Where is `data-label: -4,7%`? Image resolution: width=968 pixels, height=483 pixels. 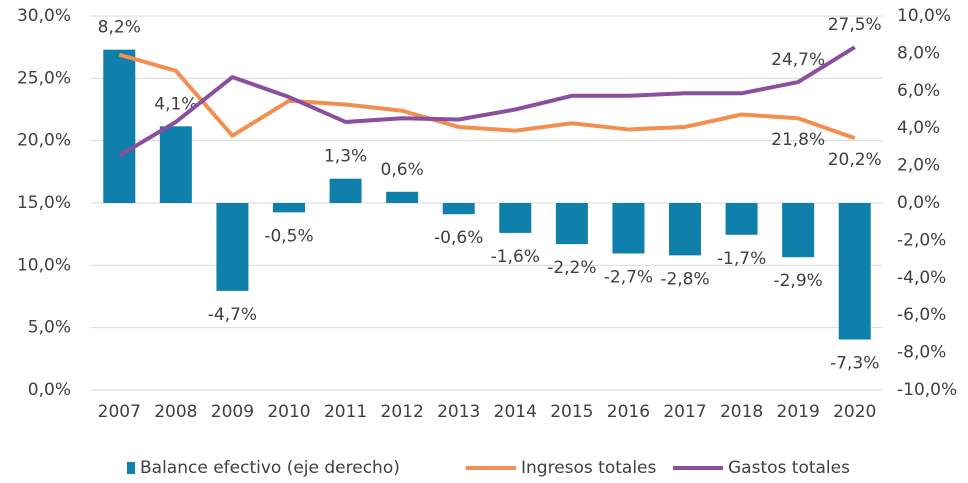
data-label: -4,7% is located at coordinates (232, 315).